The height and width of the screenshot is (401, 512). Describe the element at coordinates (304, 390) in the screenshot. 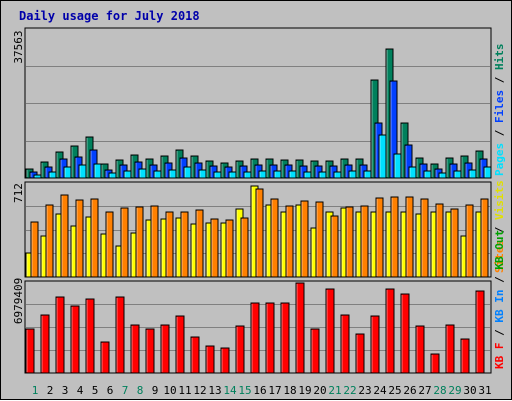

I see `day-label: 19` at that location.